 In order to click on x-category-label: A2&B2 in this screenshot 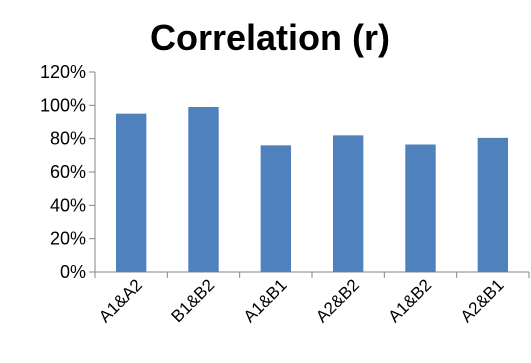, I will do `click(337, 300)`.